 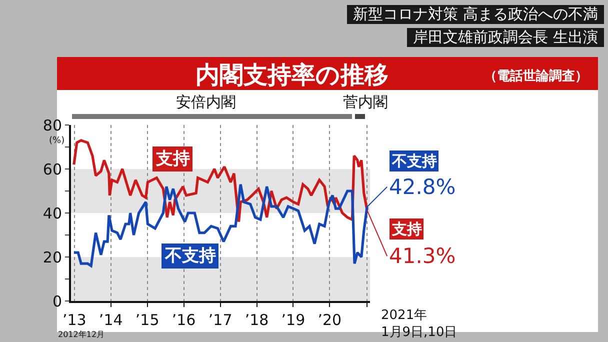 I want to click on data-label: 41.3%, so click(x=422, y=256).